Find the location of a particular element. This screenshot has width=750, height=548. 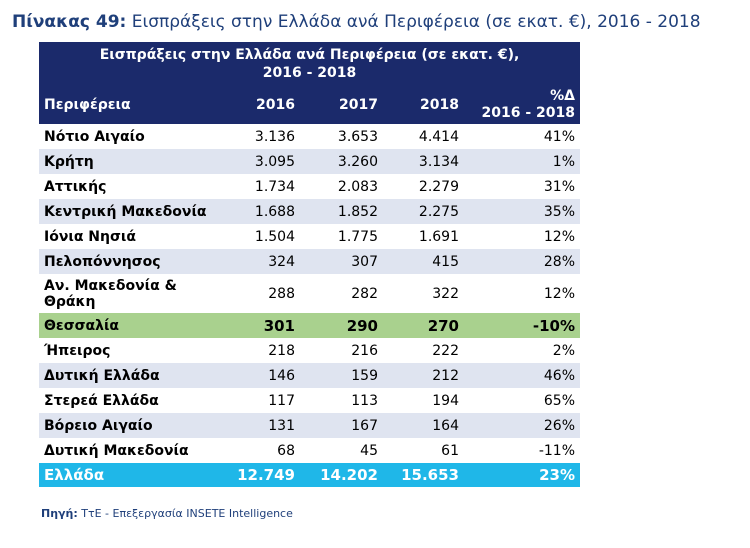

region-name: Νότιο Αιγαίο is located at coordinates (126, 136).